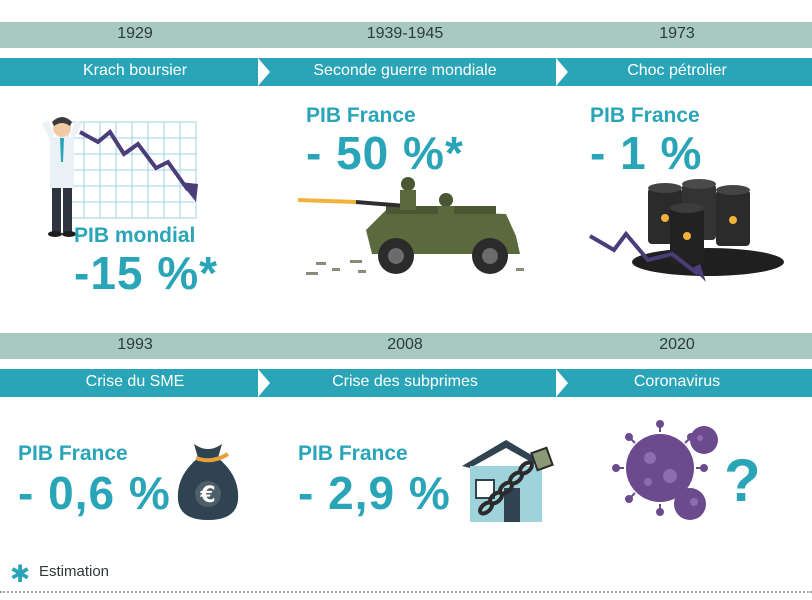 The height and width of the screenshot is (600, 812). Describe the element at coordinates (73, 453) in the screenshot. I see `sme-label: PIB France` at that location.